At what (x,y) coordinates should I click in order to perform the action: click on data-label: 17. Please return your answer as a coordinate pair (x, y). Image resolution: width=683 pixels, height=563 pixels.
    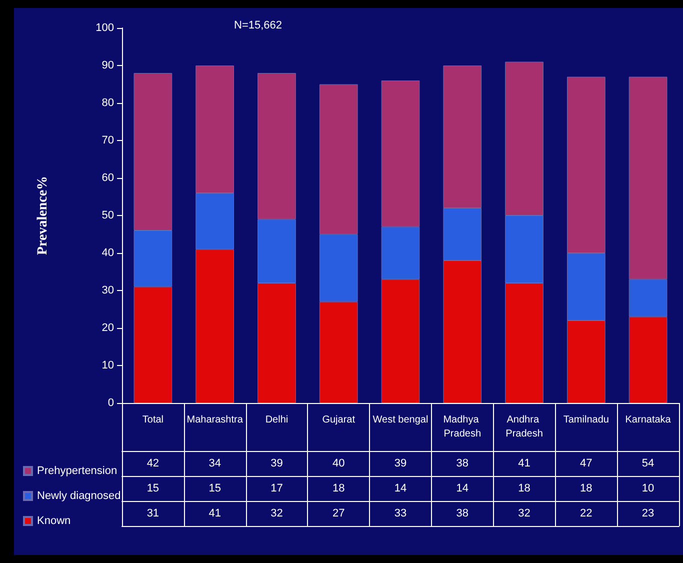
    Looking at the image, I should click on (276, 488).